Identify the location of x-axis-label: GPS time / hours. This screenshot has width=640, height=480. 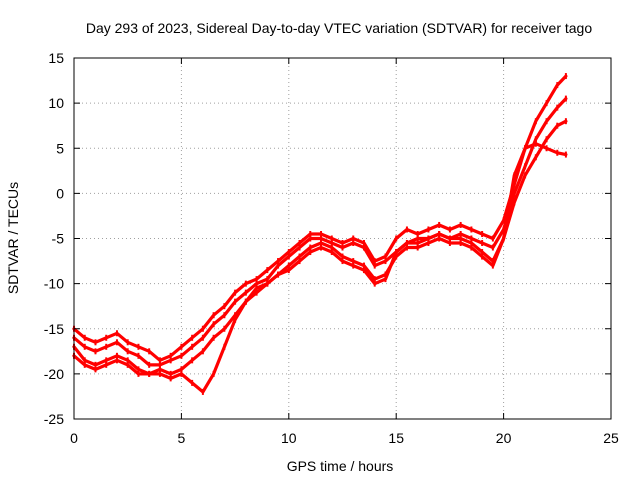
(340, 466).